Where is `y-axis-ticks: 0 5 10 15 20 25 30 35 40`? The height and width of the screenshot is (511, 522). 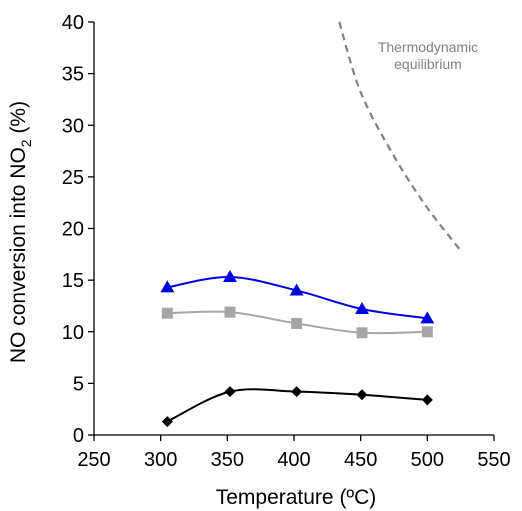 y-axis-ticks: 0 5 10 15 20 25 30 35 40 is located at coordinates (78, 229).